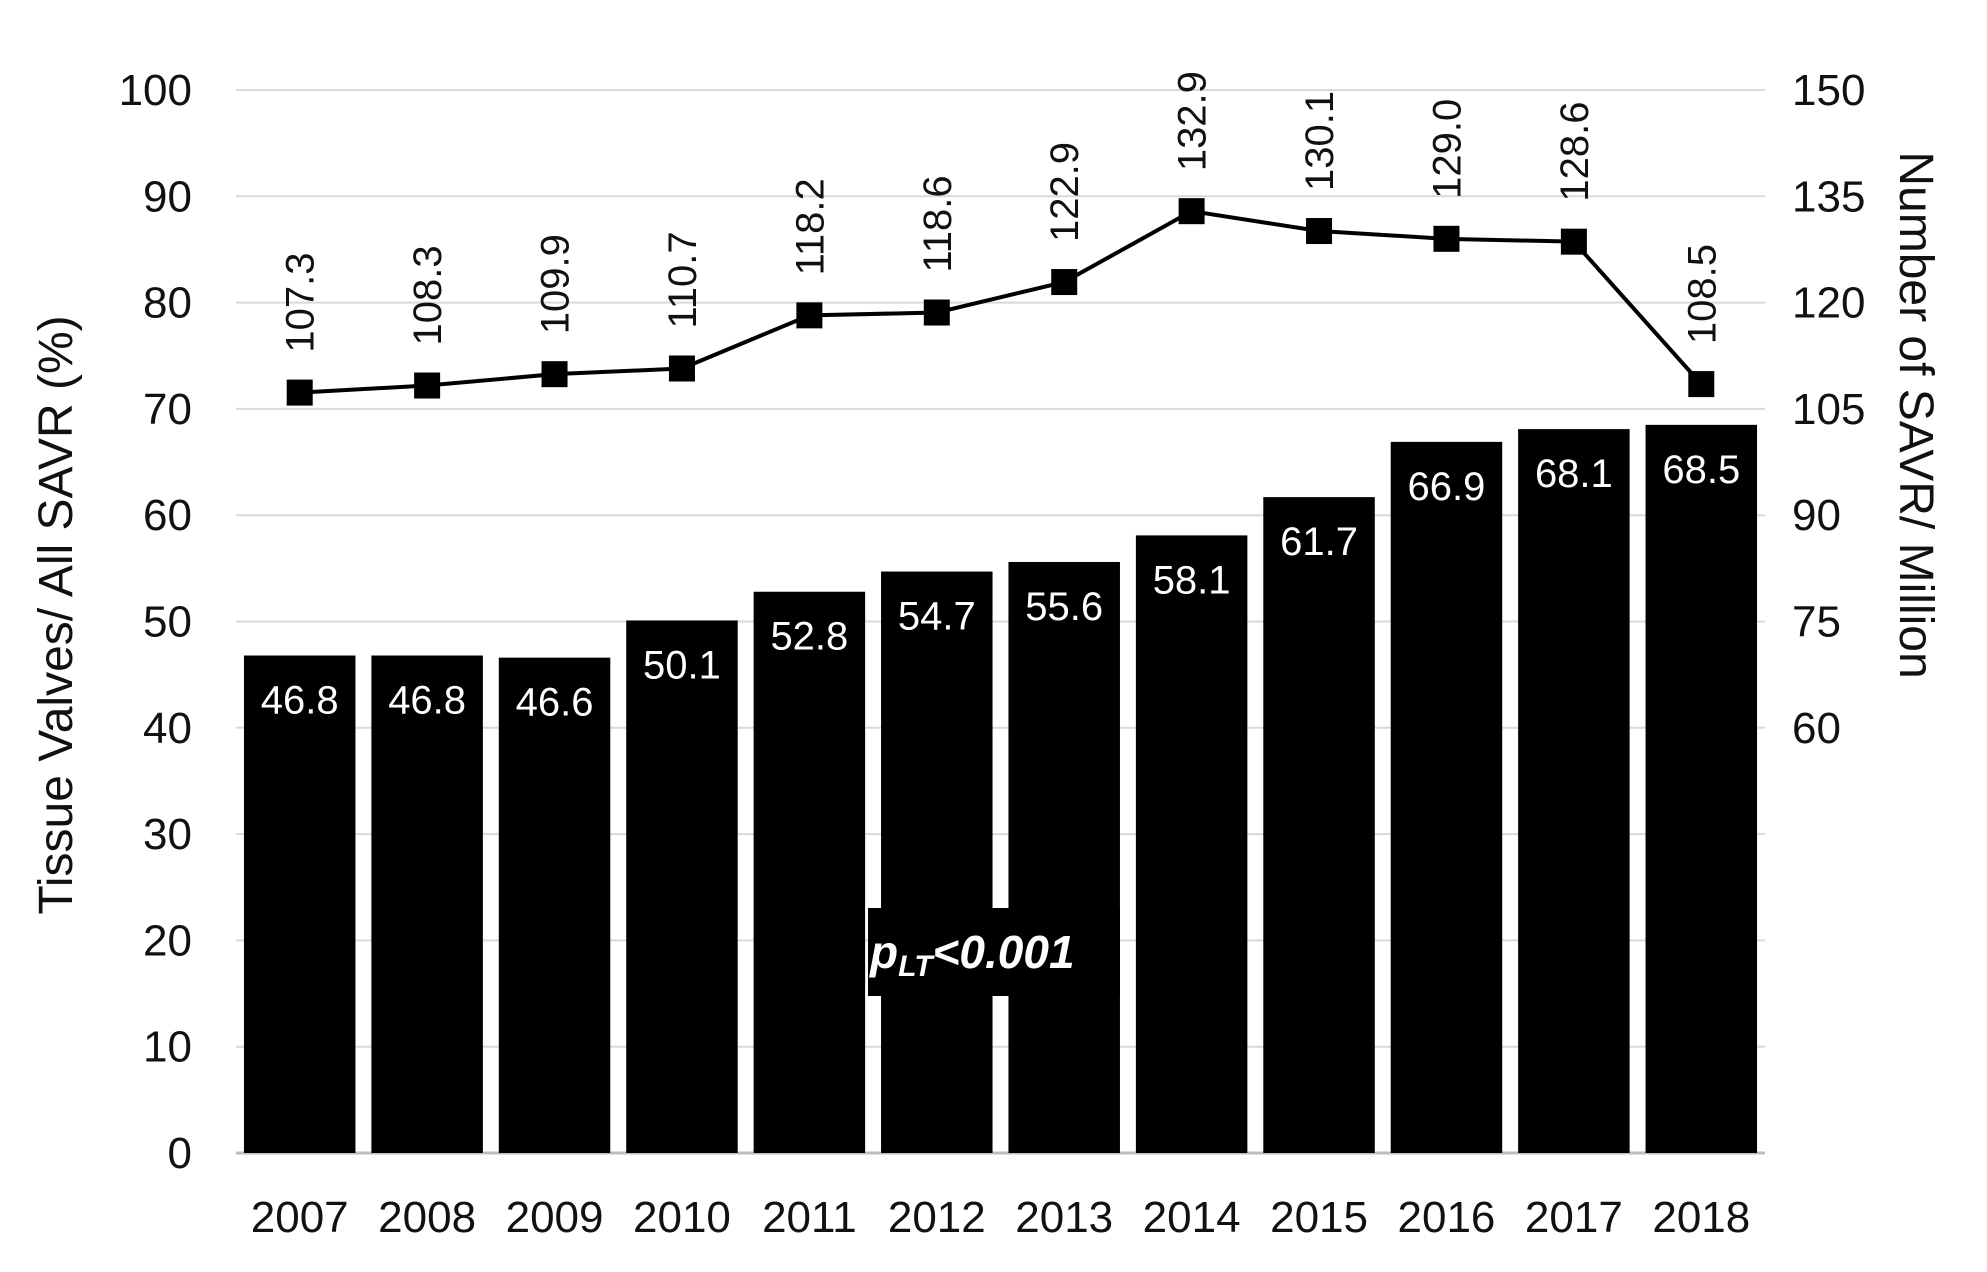 Image resolution: width=1987 pixels, height=1272 pixels. I want to click on left-axis-tick-label: 10, so click(167, 1047).